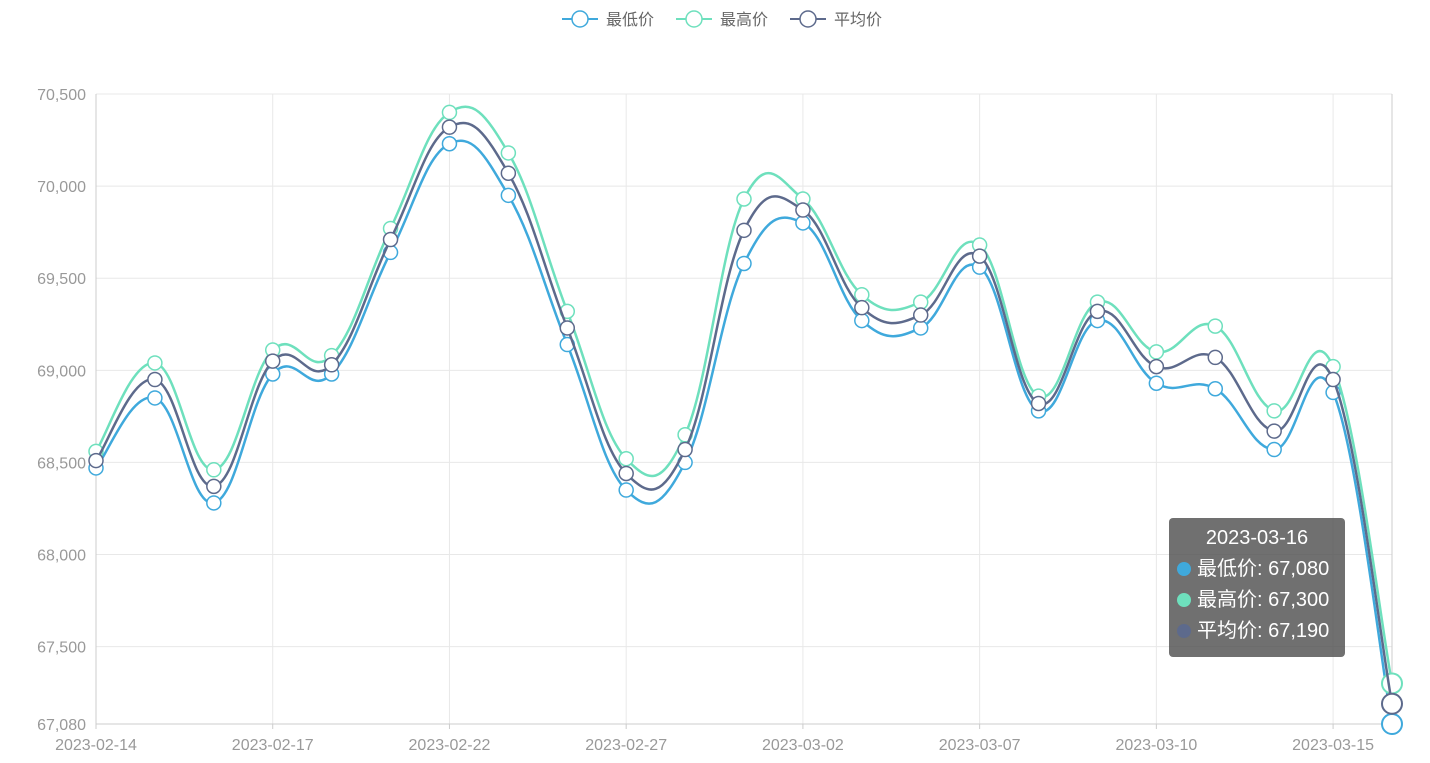 The image size is (1430, 763). Describe the element at coordinates (1156, 745) in the screenshot. I see `x-tick-label: 2023-03-10` at that location.